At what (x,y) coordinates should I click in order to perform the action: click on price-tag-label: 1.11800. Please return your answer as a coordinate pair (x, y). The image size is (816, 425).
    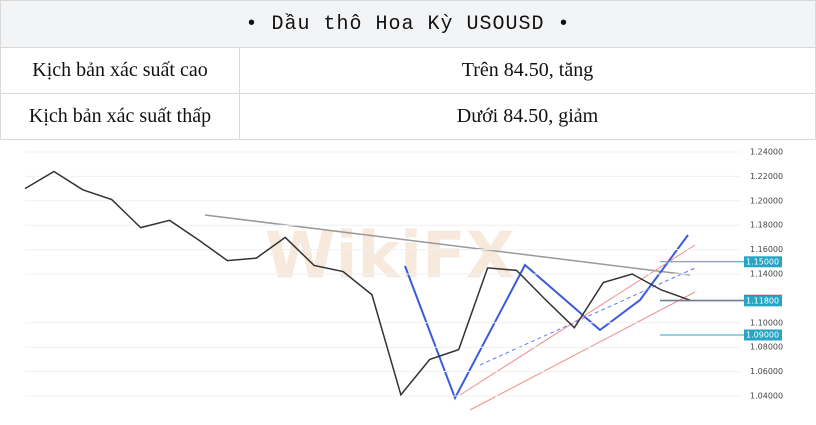
    Looking at the image, I should click on (762, 300).